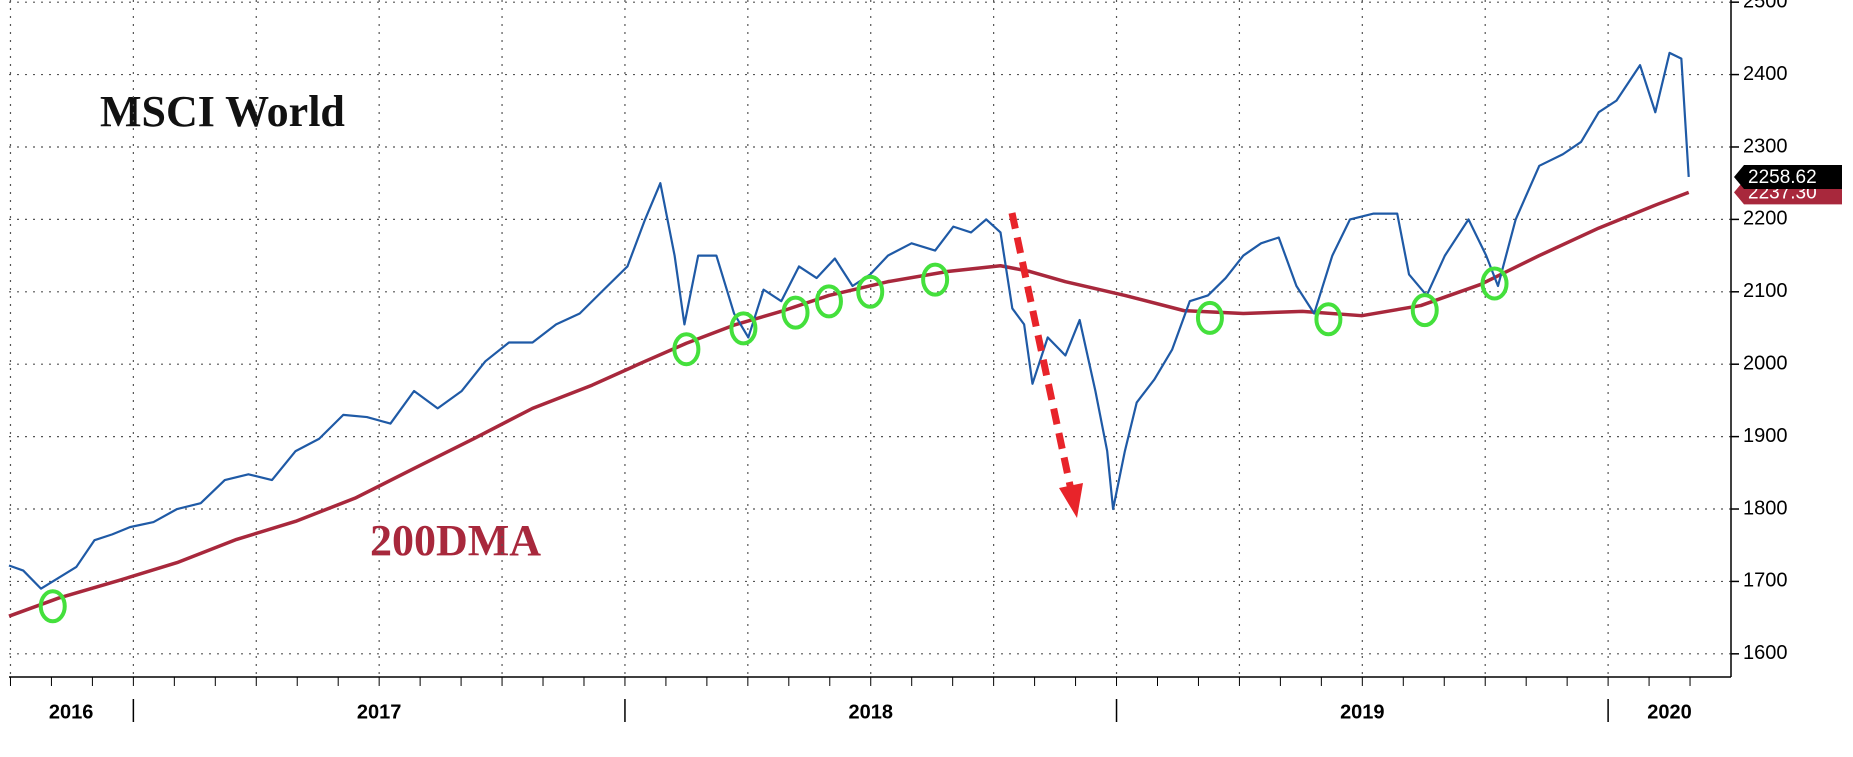  Describe the element at coordinates (1765, 653) in the screenshot. I see `y-tick-label: 1600` at that location.